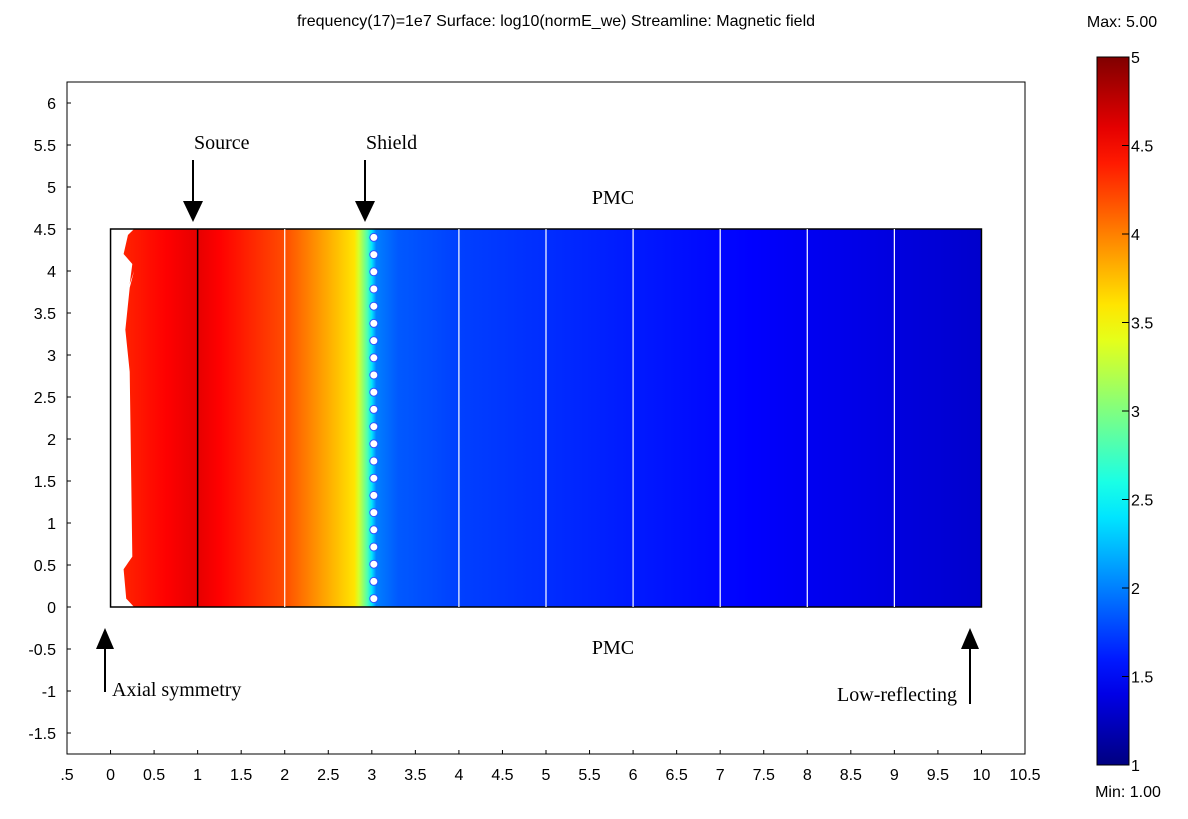 This screenshot has width=1188, height=819. Describe the element at coordinates (176, 690) in the screenshot. I see `annotation-axial-symmetry: Axial symmetry` at that location.